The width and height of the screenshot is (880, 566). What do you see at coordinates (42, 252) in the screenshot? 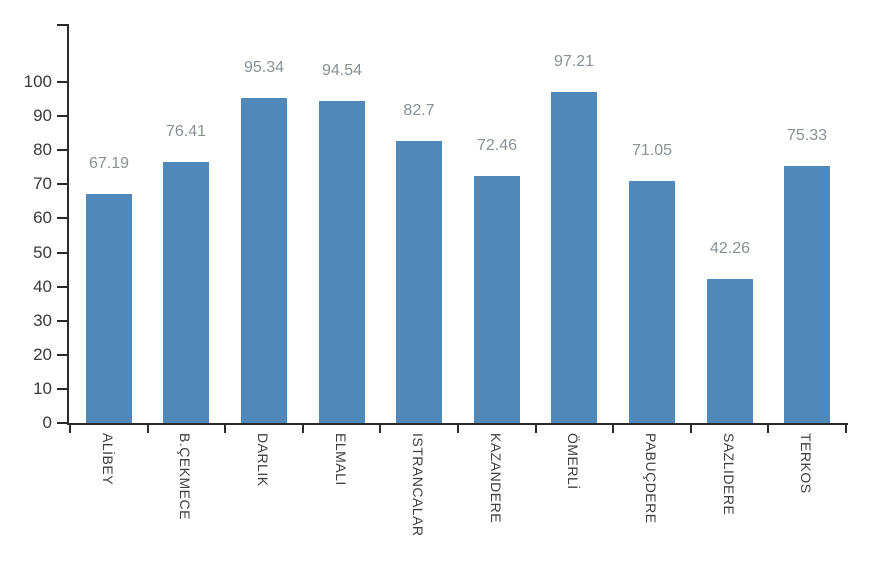
I see `y-axis-tick-label: 50` at bounding box center [42, 252].